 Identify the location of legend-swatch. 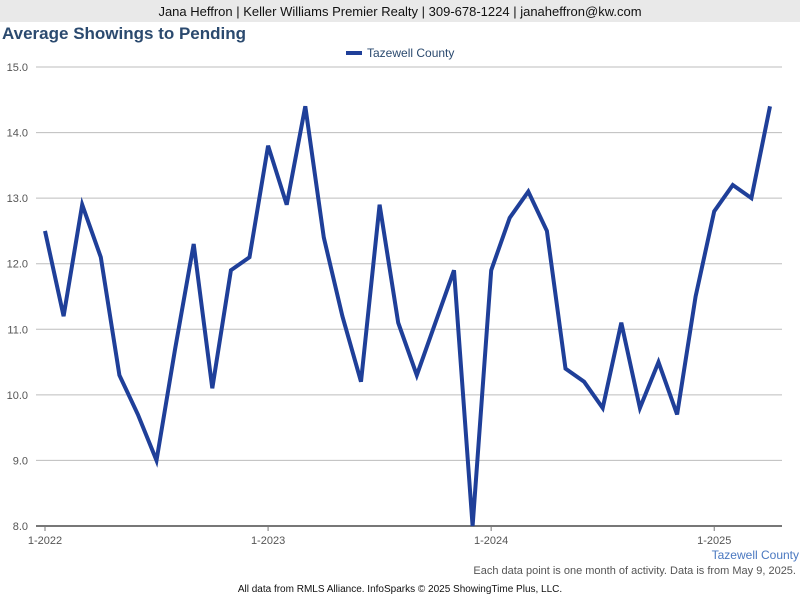
(354, 53).